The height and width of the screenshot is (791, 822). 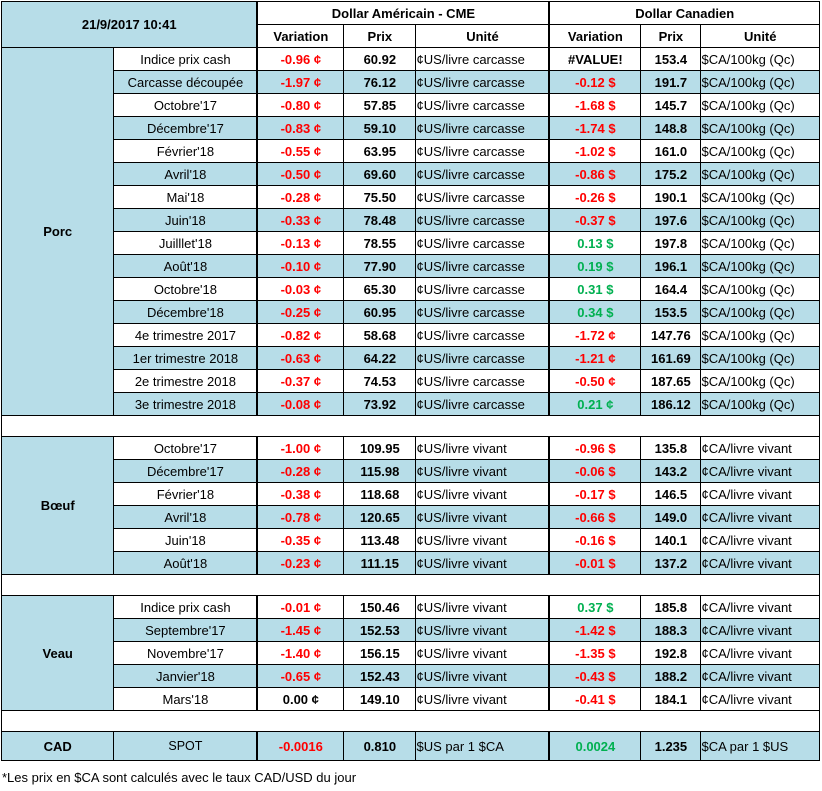 What do you see at coordinates (185, 243) in the screenshot?
I see `row-label: Juilllet'18` at bounding box center [185, 243].